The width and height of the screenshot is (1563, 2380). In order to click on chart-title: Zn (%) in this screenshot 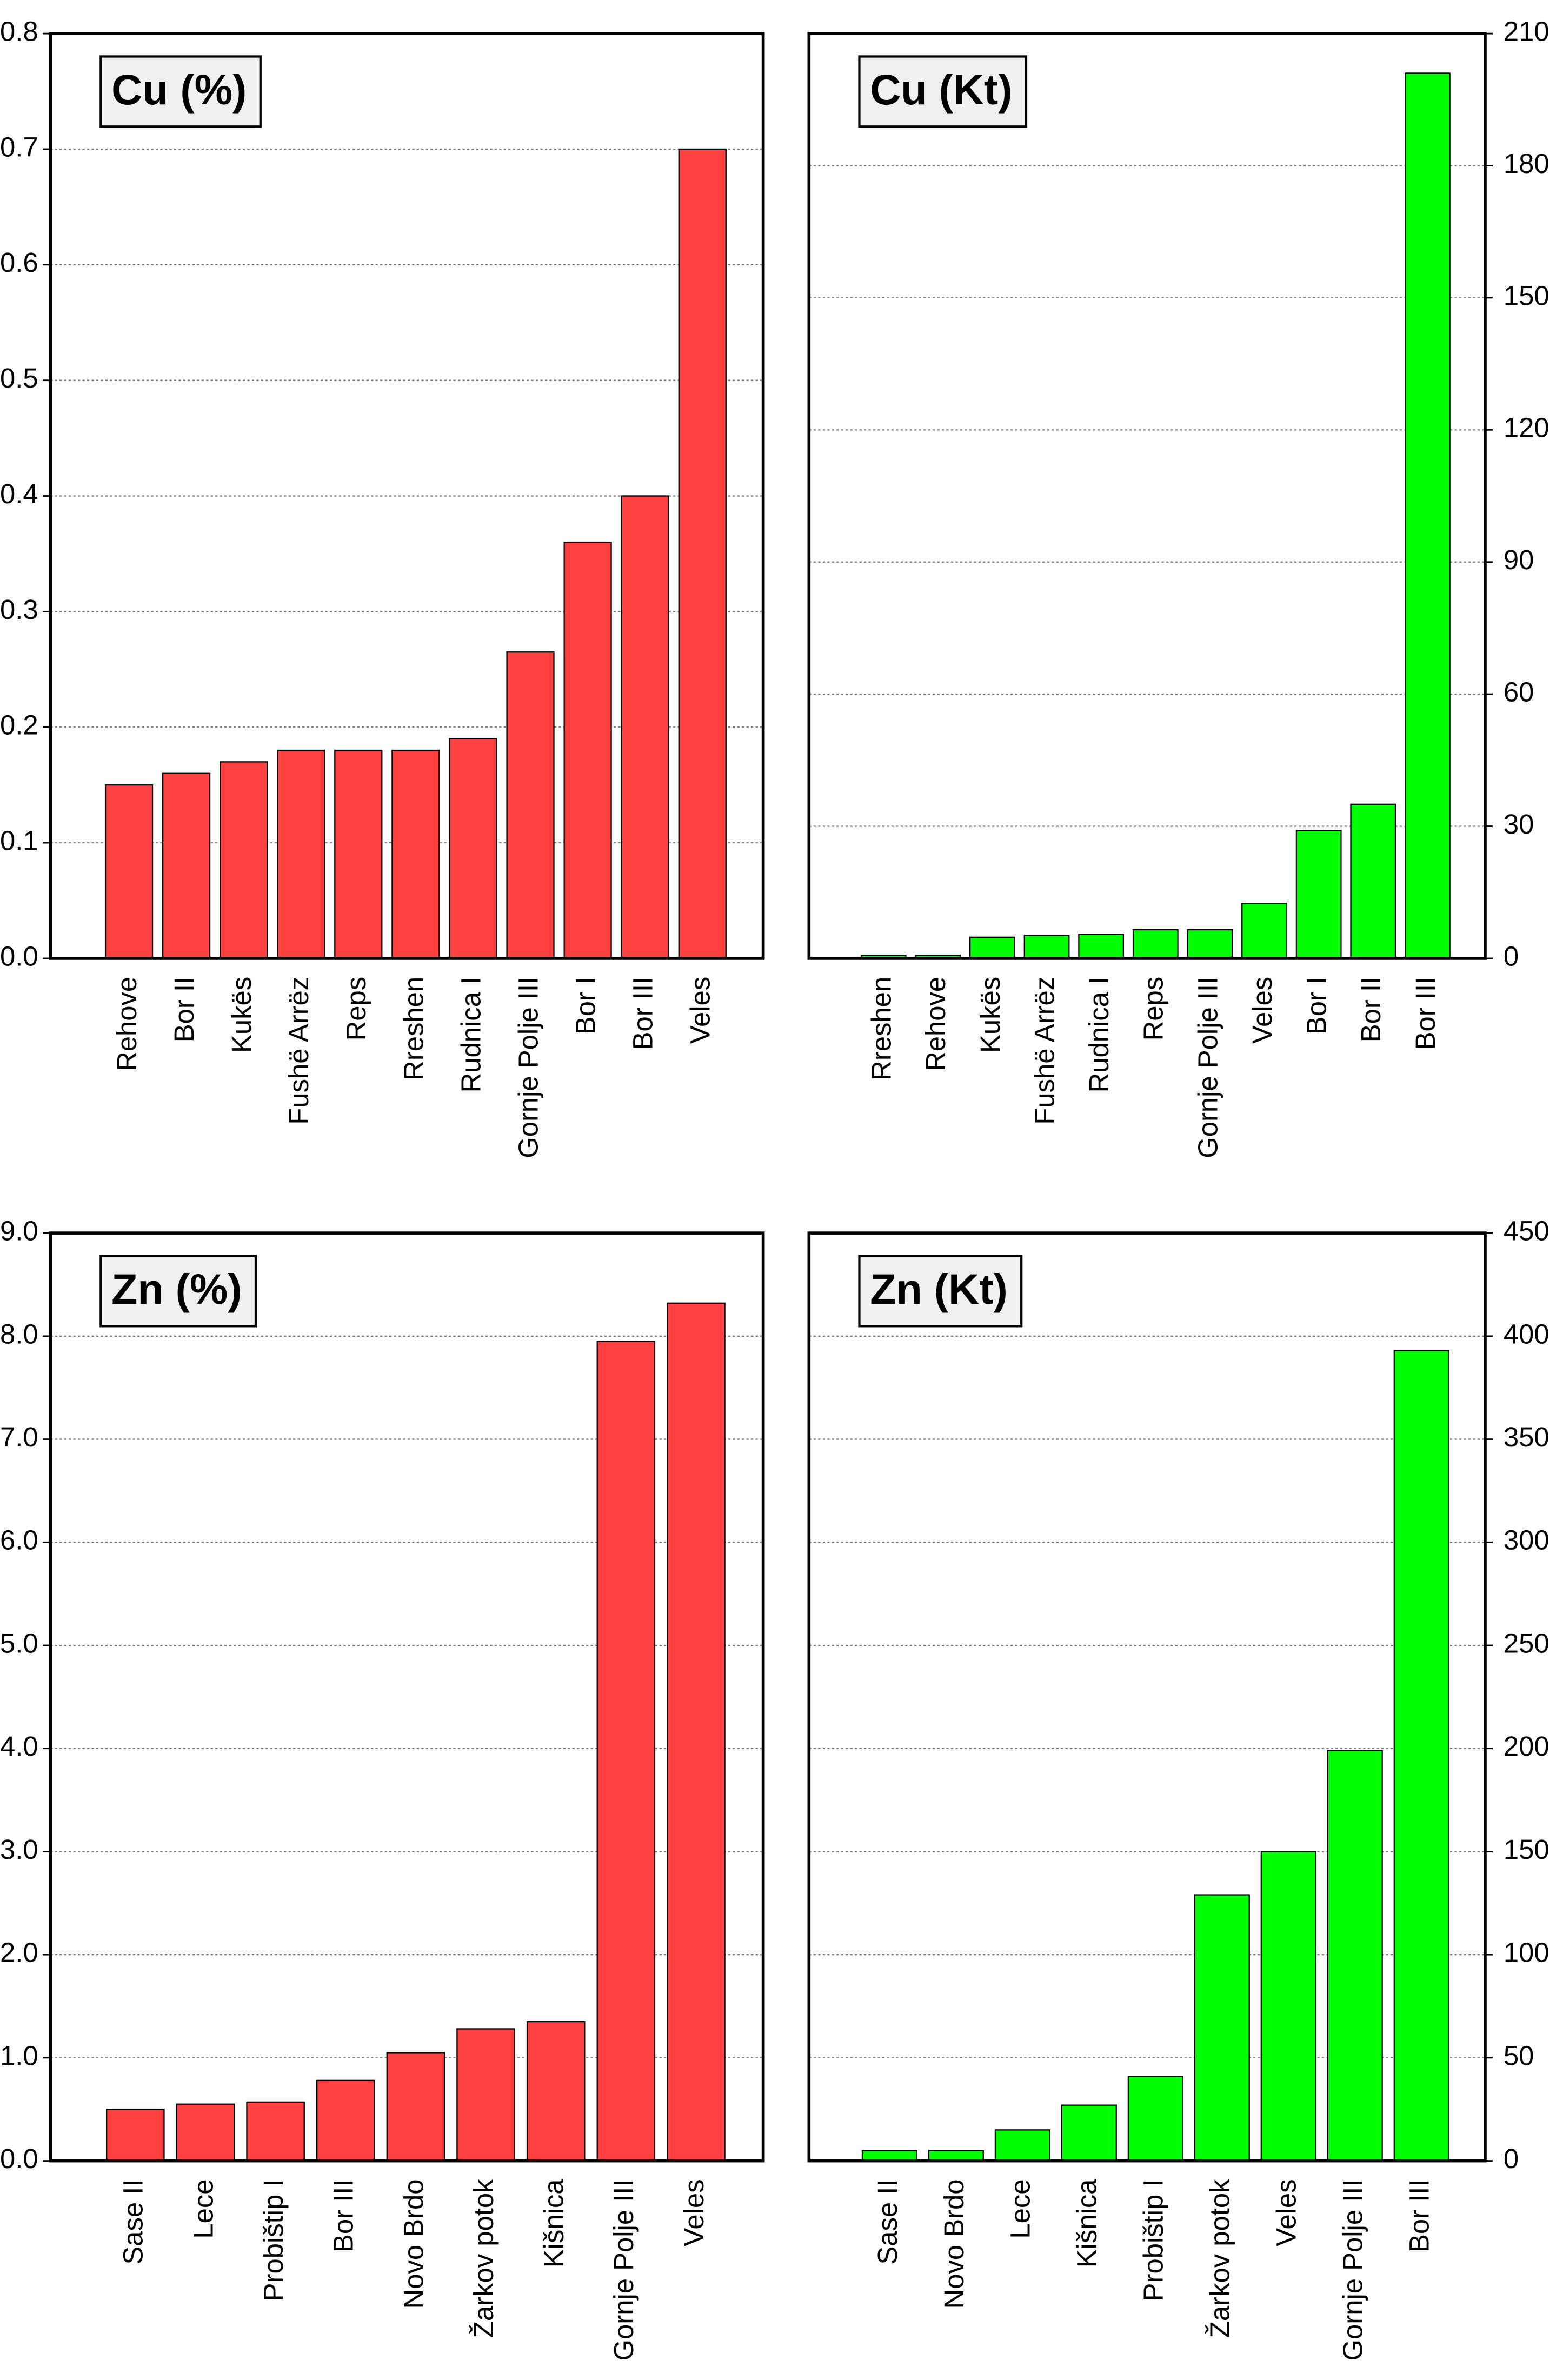, I will do `click(176, 1289)`.